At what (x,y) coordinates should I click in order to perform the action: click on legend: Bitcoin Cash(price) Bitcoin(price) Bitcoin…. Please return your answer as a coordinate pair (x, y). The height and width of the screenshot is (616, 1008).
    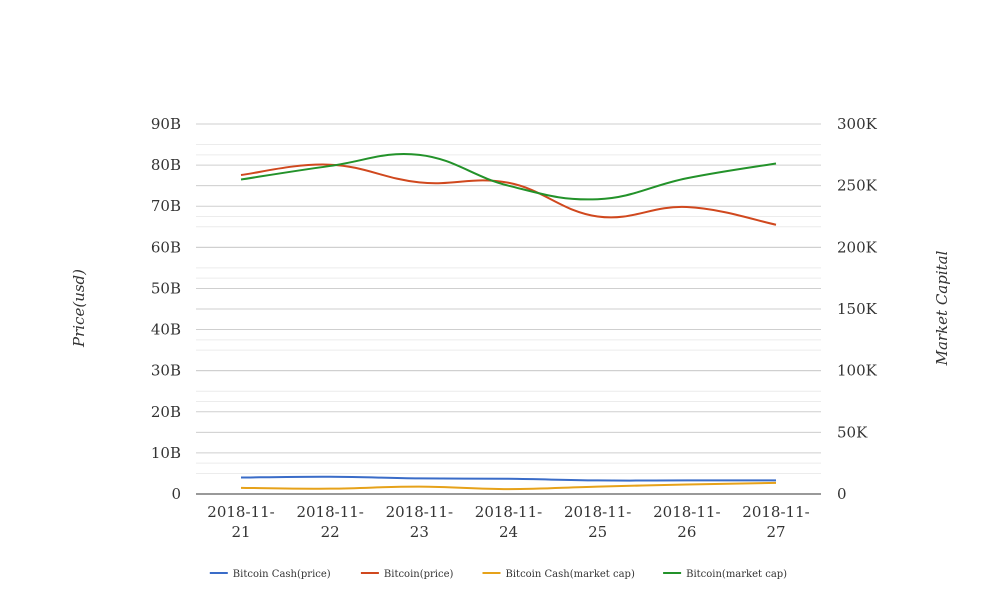
    Looking at the image, I should click on (498, 574).